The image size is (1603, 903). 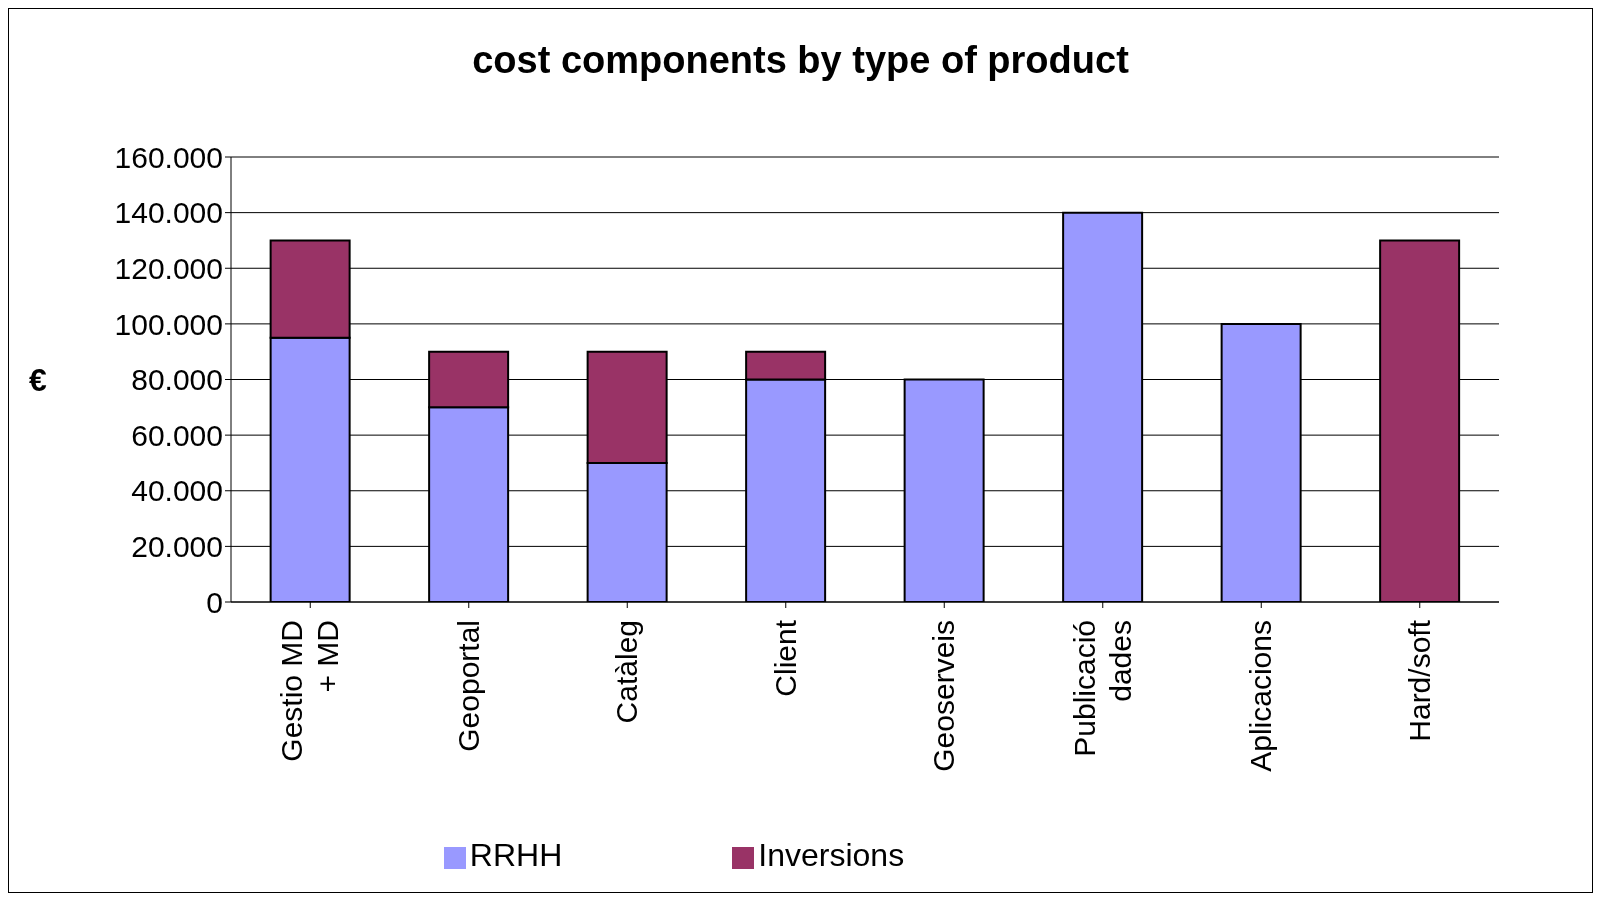 What do you see at coordinates (177, 491) in the screenshot?
I see `y-tick-label: 40.000` at bounding box center [177, 491].